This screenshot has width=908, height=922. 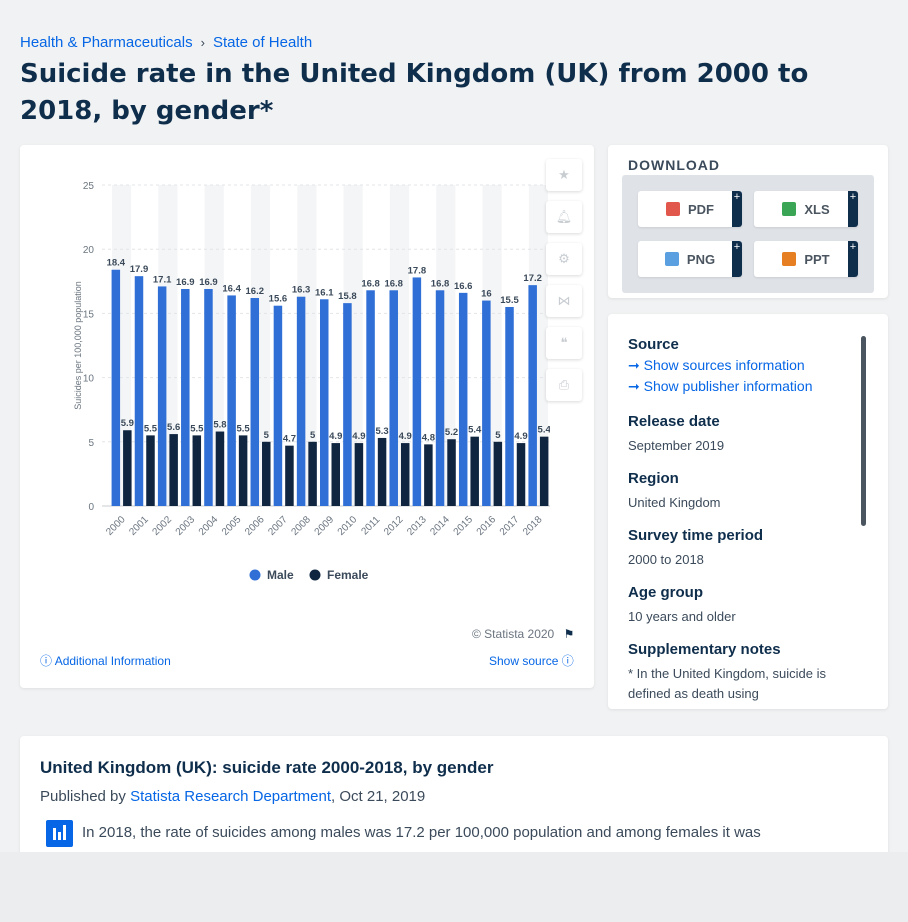 What do you see at coordinates (89, 314) in the screenshot?
I see `y-tick-label: 15` at bounding box center [89, 314].